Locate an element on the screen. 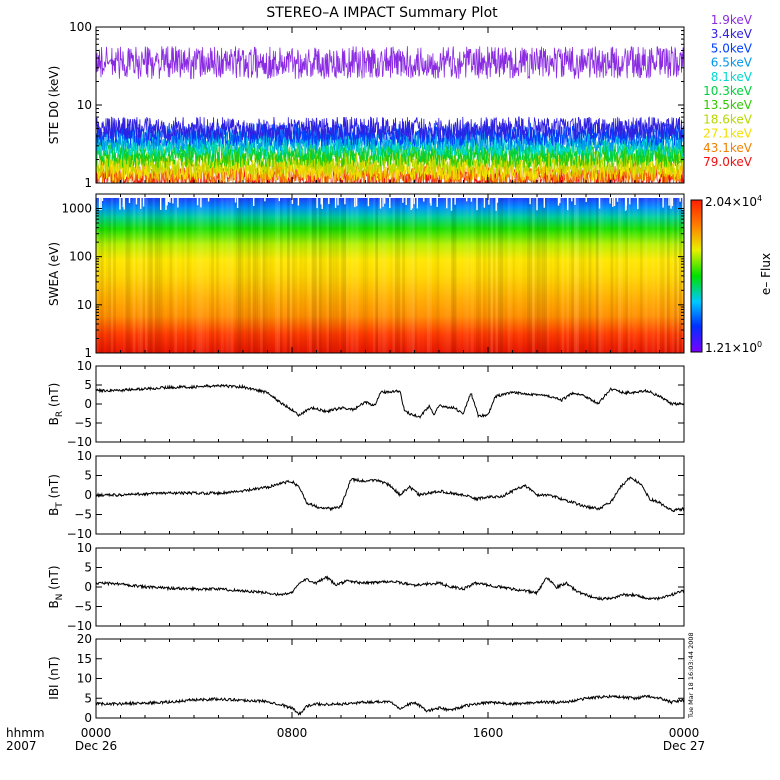 The image size is (780, 780). y-tick-label: 5 is located at coordinates (88, 385).